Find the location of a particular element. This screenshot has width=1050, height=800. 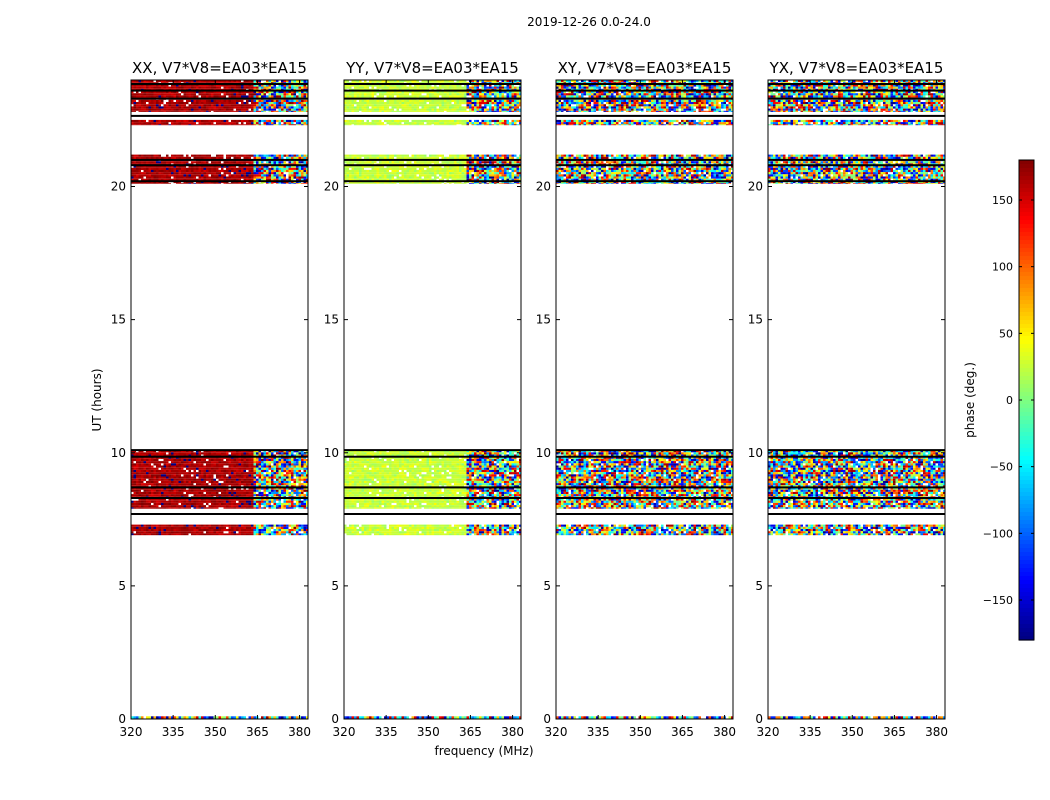

x-tick-label: 320 is located at coordinates (131, 732).